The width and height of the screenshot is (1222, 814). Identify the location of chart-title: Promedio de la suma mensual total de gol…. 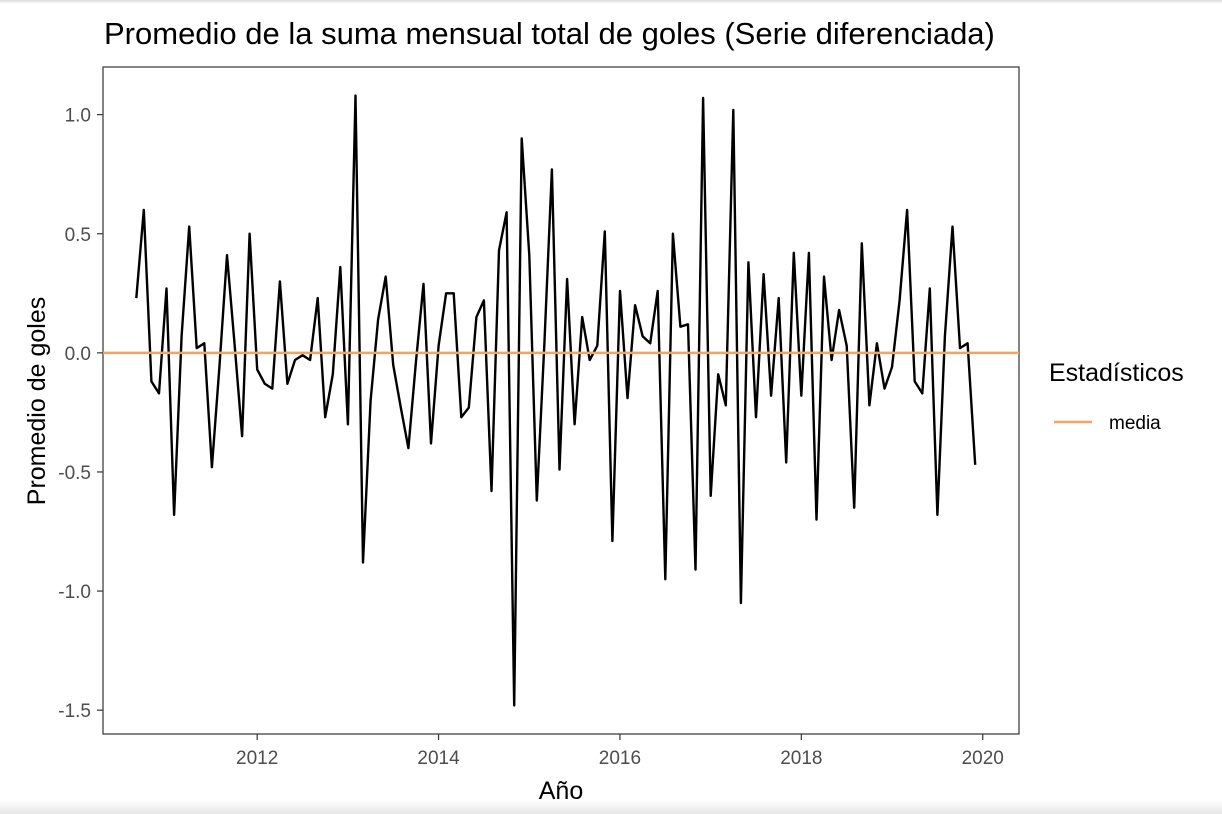
(549, 33).